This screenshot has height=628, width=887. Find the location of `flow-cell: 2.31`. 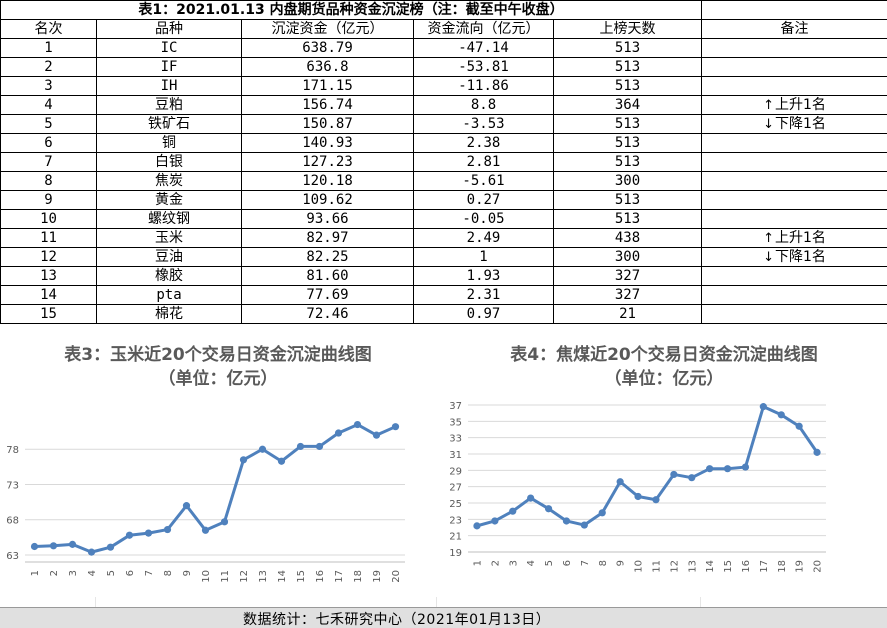

flow-cell: 2.31 is located at coordinates (483, 295).